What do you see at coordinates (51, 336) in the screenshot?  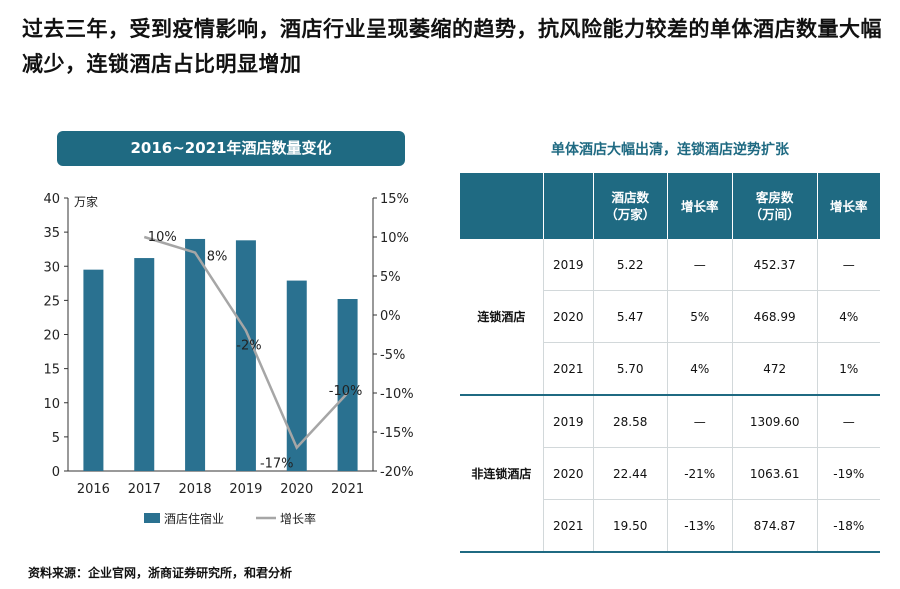 I see `left-tick-label: 20` at bounding box center [51, 336].